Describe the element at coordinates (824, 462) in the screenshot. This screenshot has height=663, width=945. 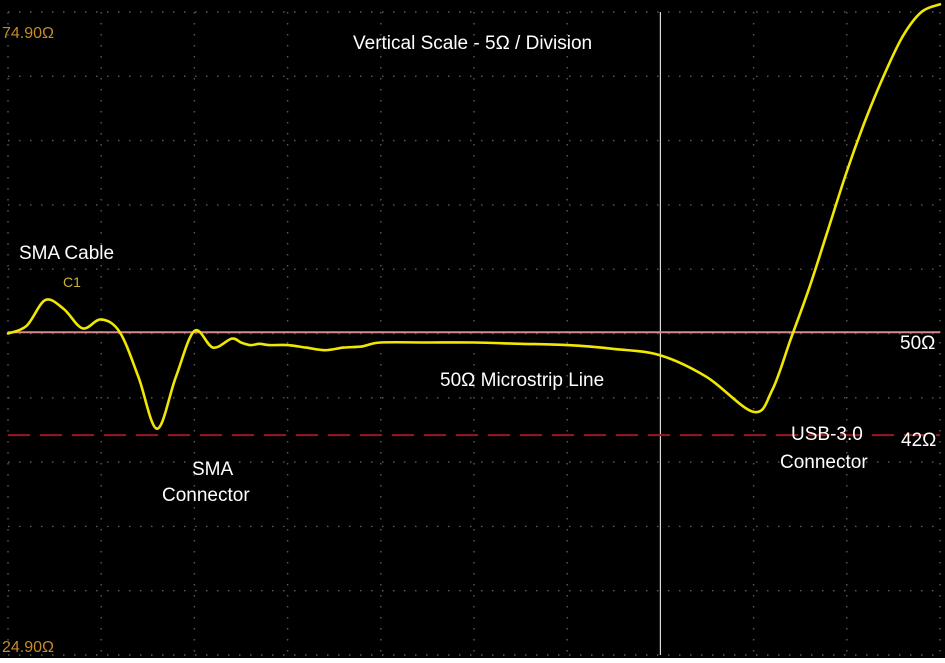
I see `annotation-usb-connector-line2: Connector` at that location.